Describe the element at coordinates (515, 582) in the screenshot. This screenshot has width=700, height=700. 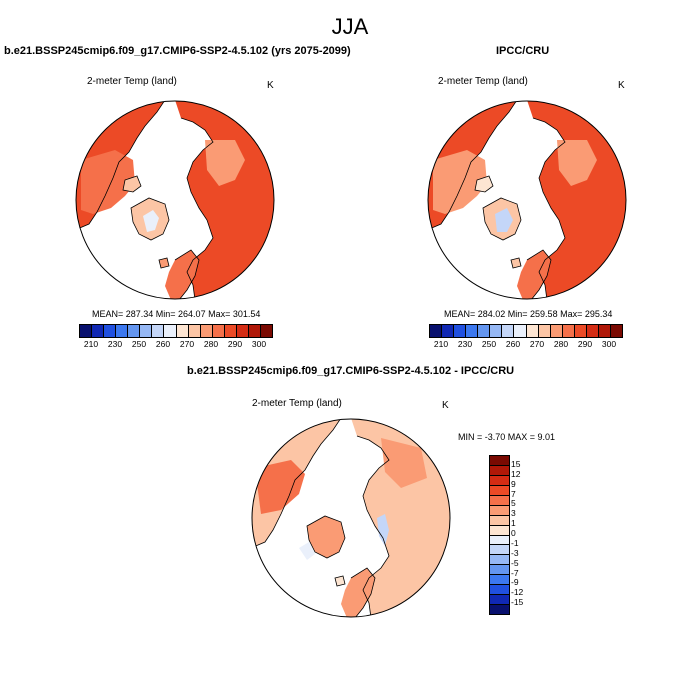
I see `diff-colorbar-tick-label: -9` at that location.